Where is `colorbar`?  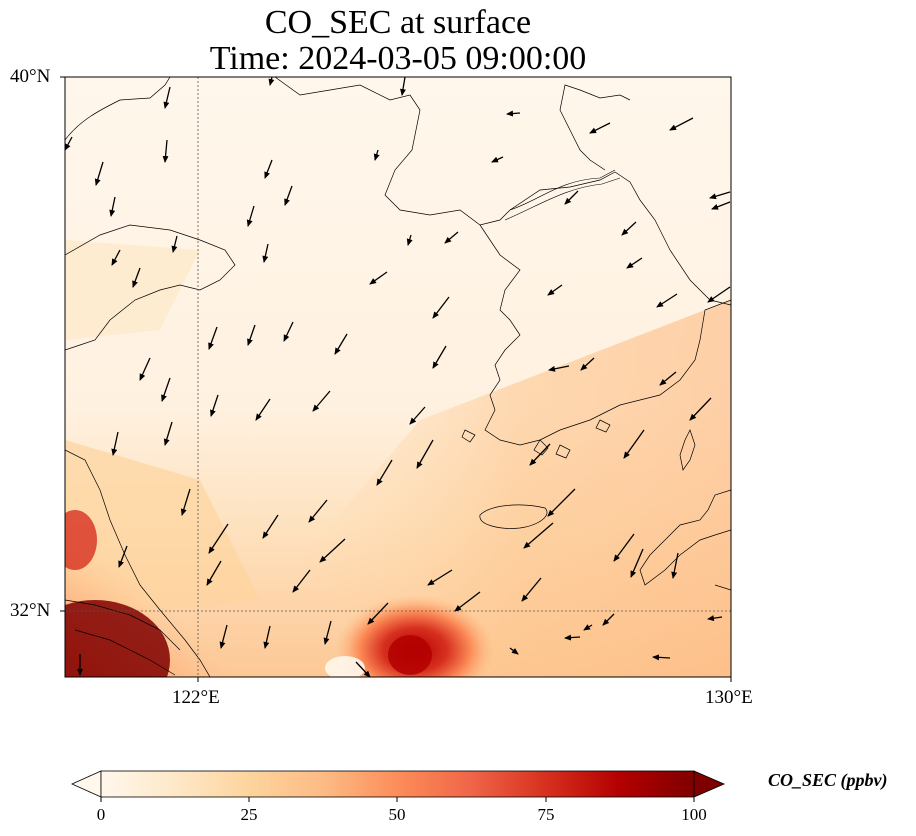 colorbar is located at coordinates (398, 786).